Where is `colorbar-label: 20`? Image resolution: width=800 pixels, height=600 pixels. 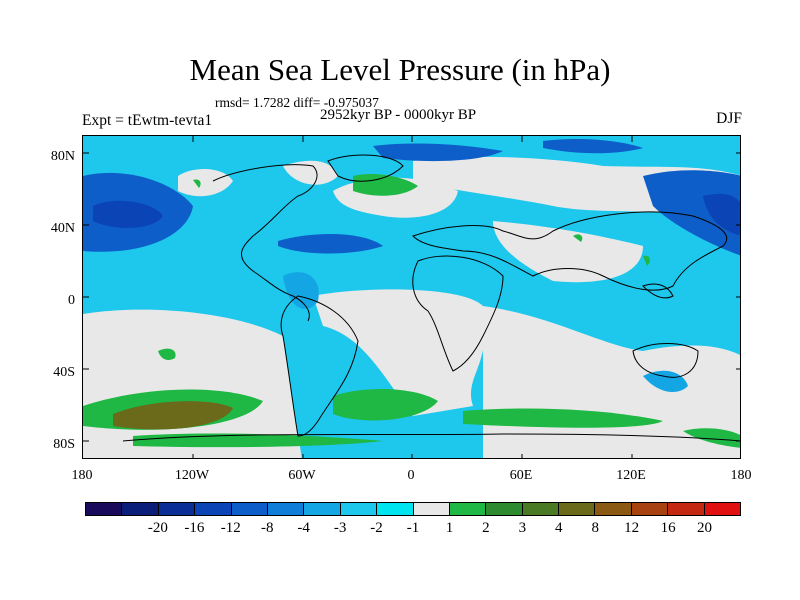
colorbar-label: 20 is located at coordinates (705, 528).